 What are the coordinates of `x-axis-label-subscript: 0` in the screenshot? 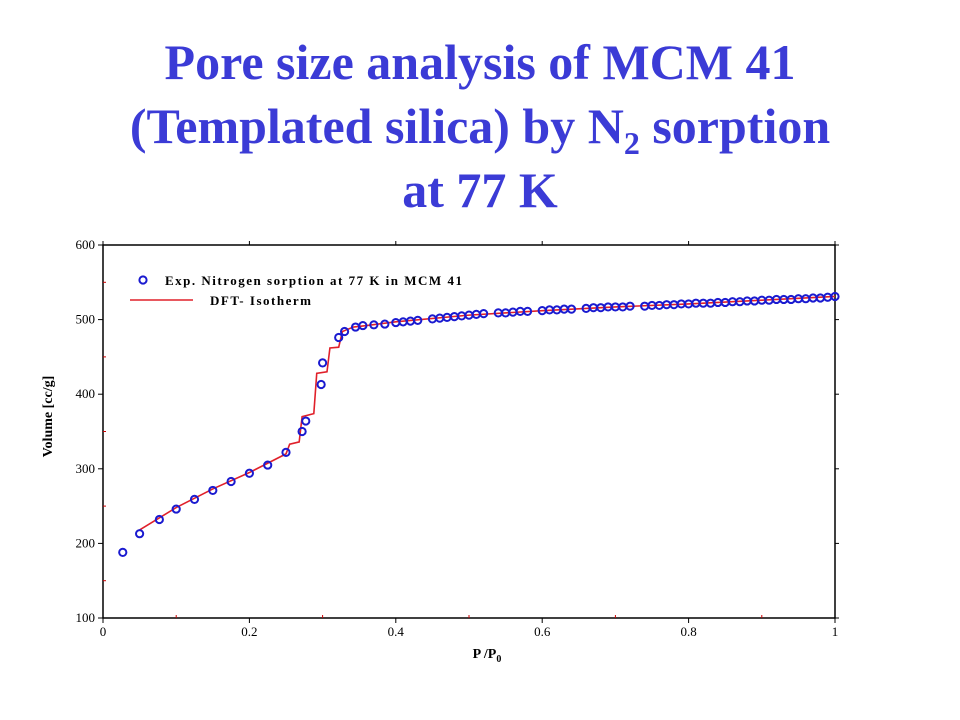 It's located at (498, 659).